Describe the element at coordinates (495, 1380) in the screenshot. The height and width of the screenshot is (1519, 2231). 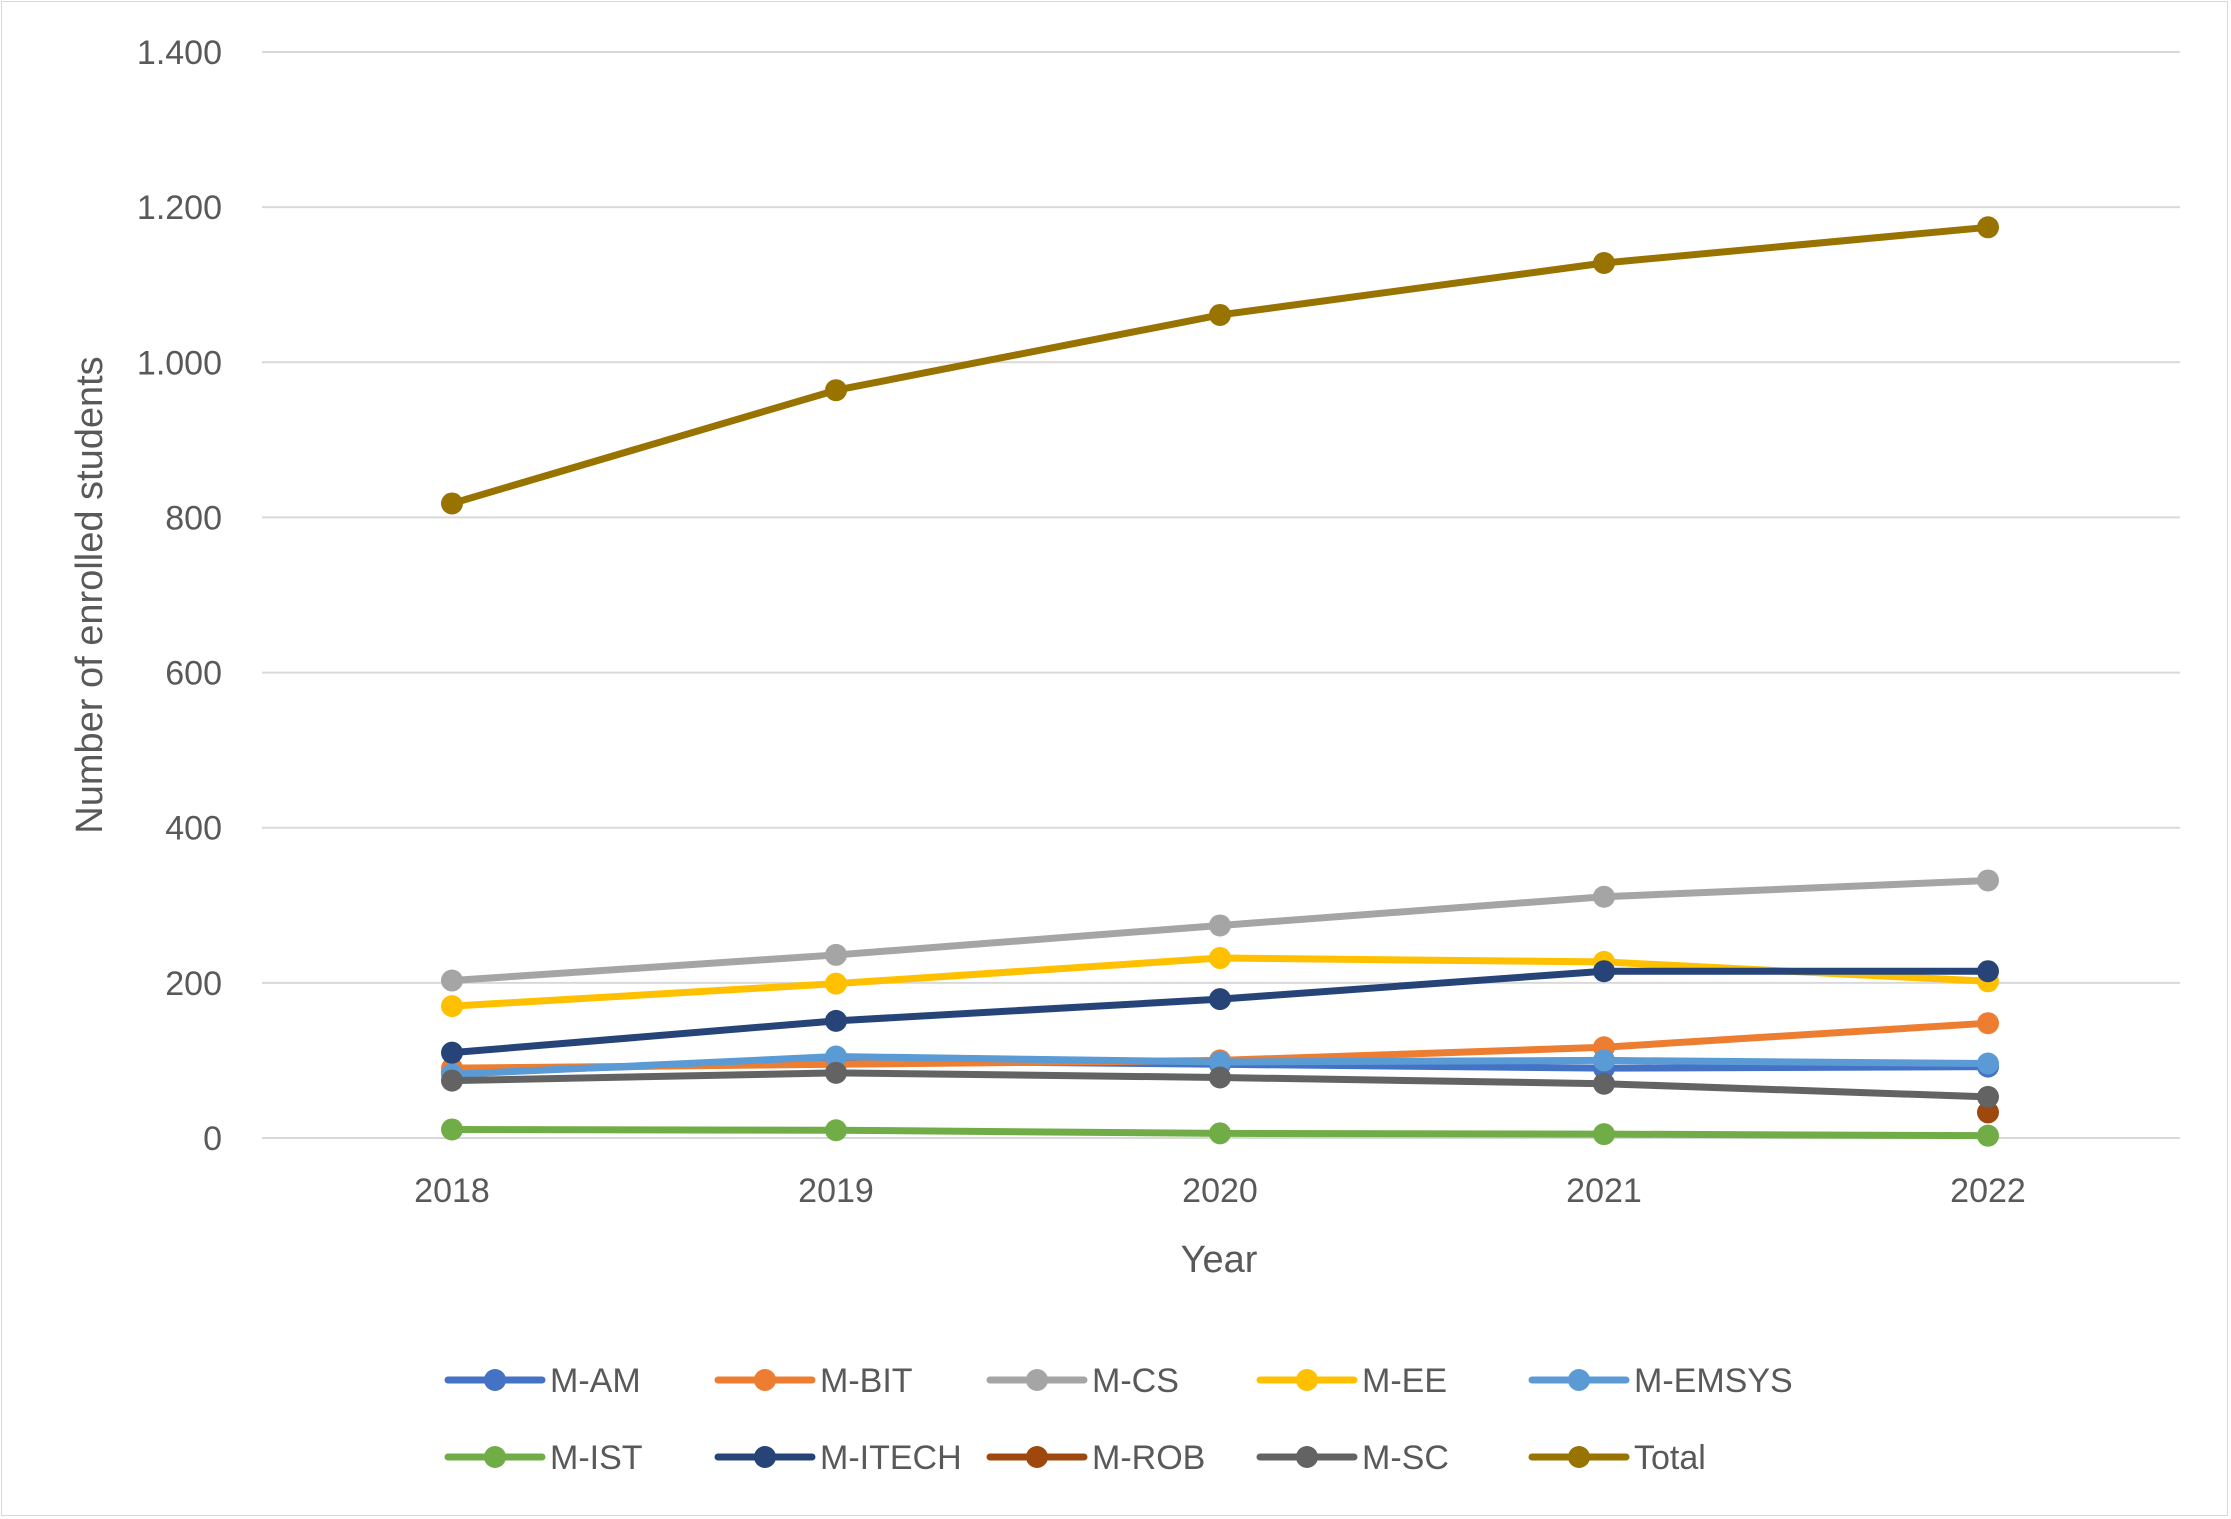
I see `legend-marker-m-am` at that location.